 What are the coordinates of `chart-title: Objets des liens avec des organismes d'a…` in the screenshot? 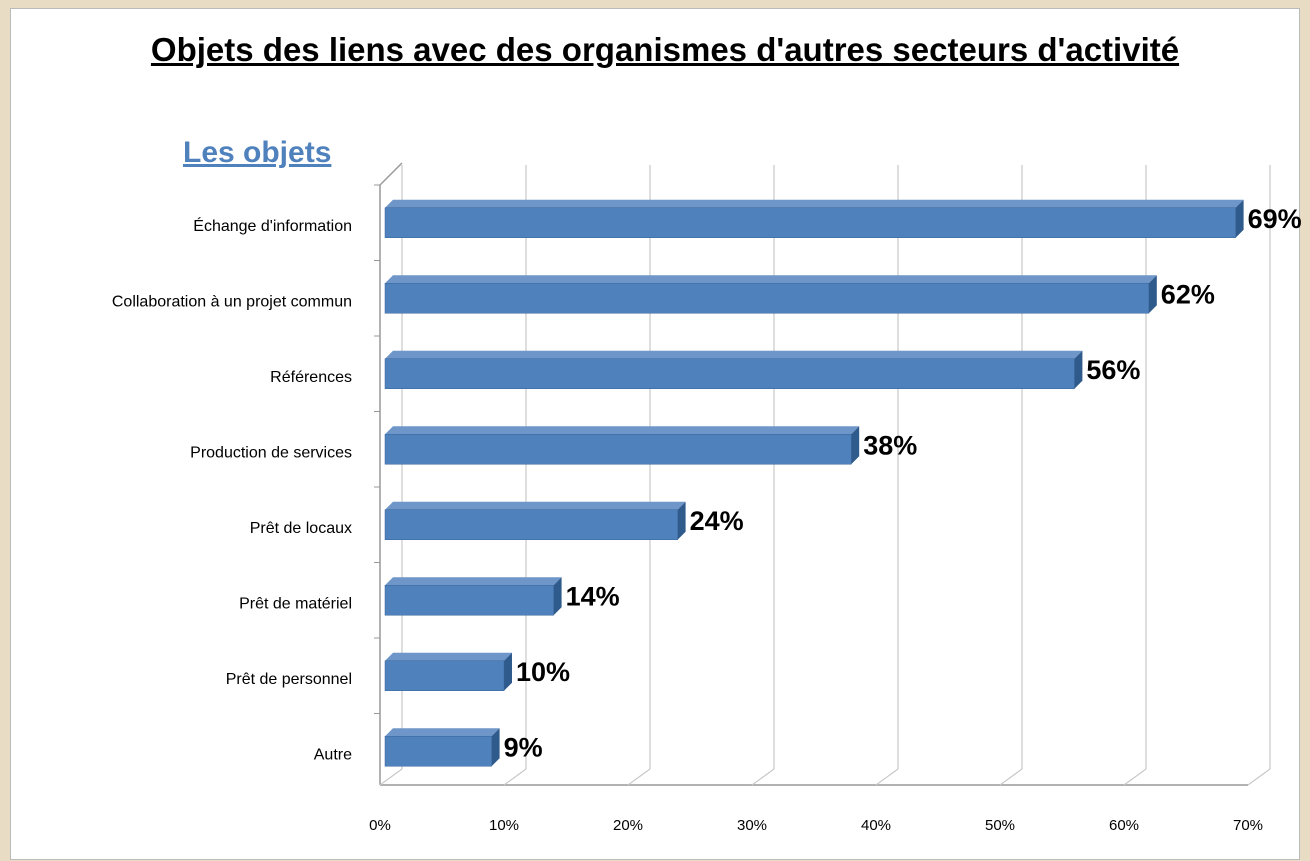 It's located at (665, 49).